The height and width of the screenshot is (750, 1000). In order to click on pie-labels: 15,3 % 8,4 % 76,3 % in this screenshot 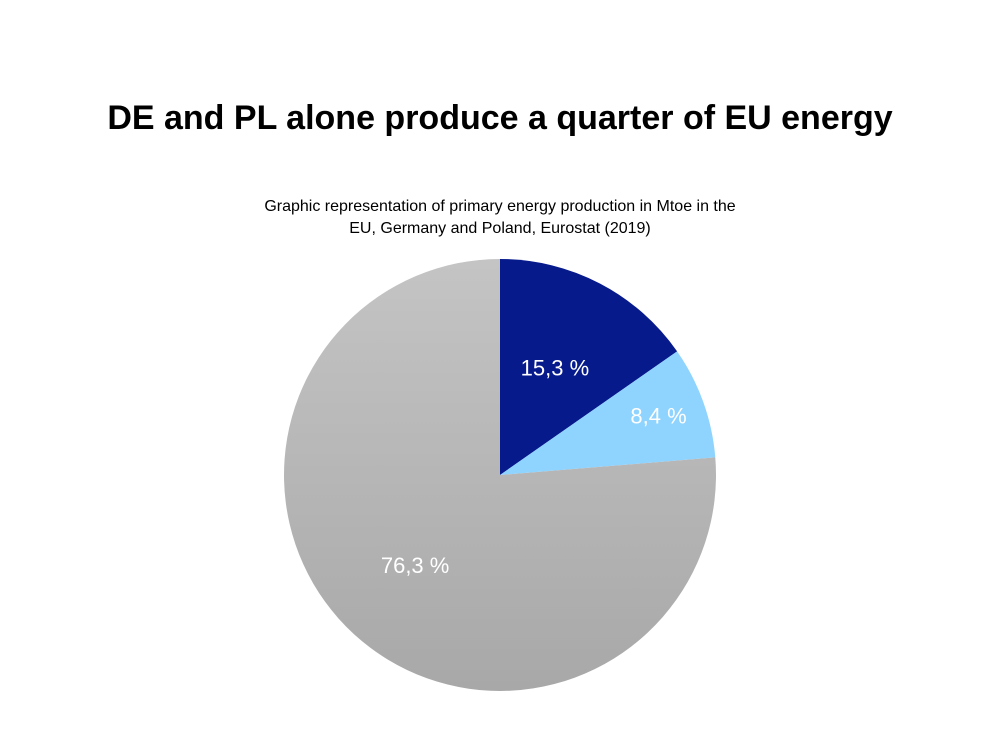, I will do `click(534, 466)`.